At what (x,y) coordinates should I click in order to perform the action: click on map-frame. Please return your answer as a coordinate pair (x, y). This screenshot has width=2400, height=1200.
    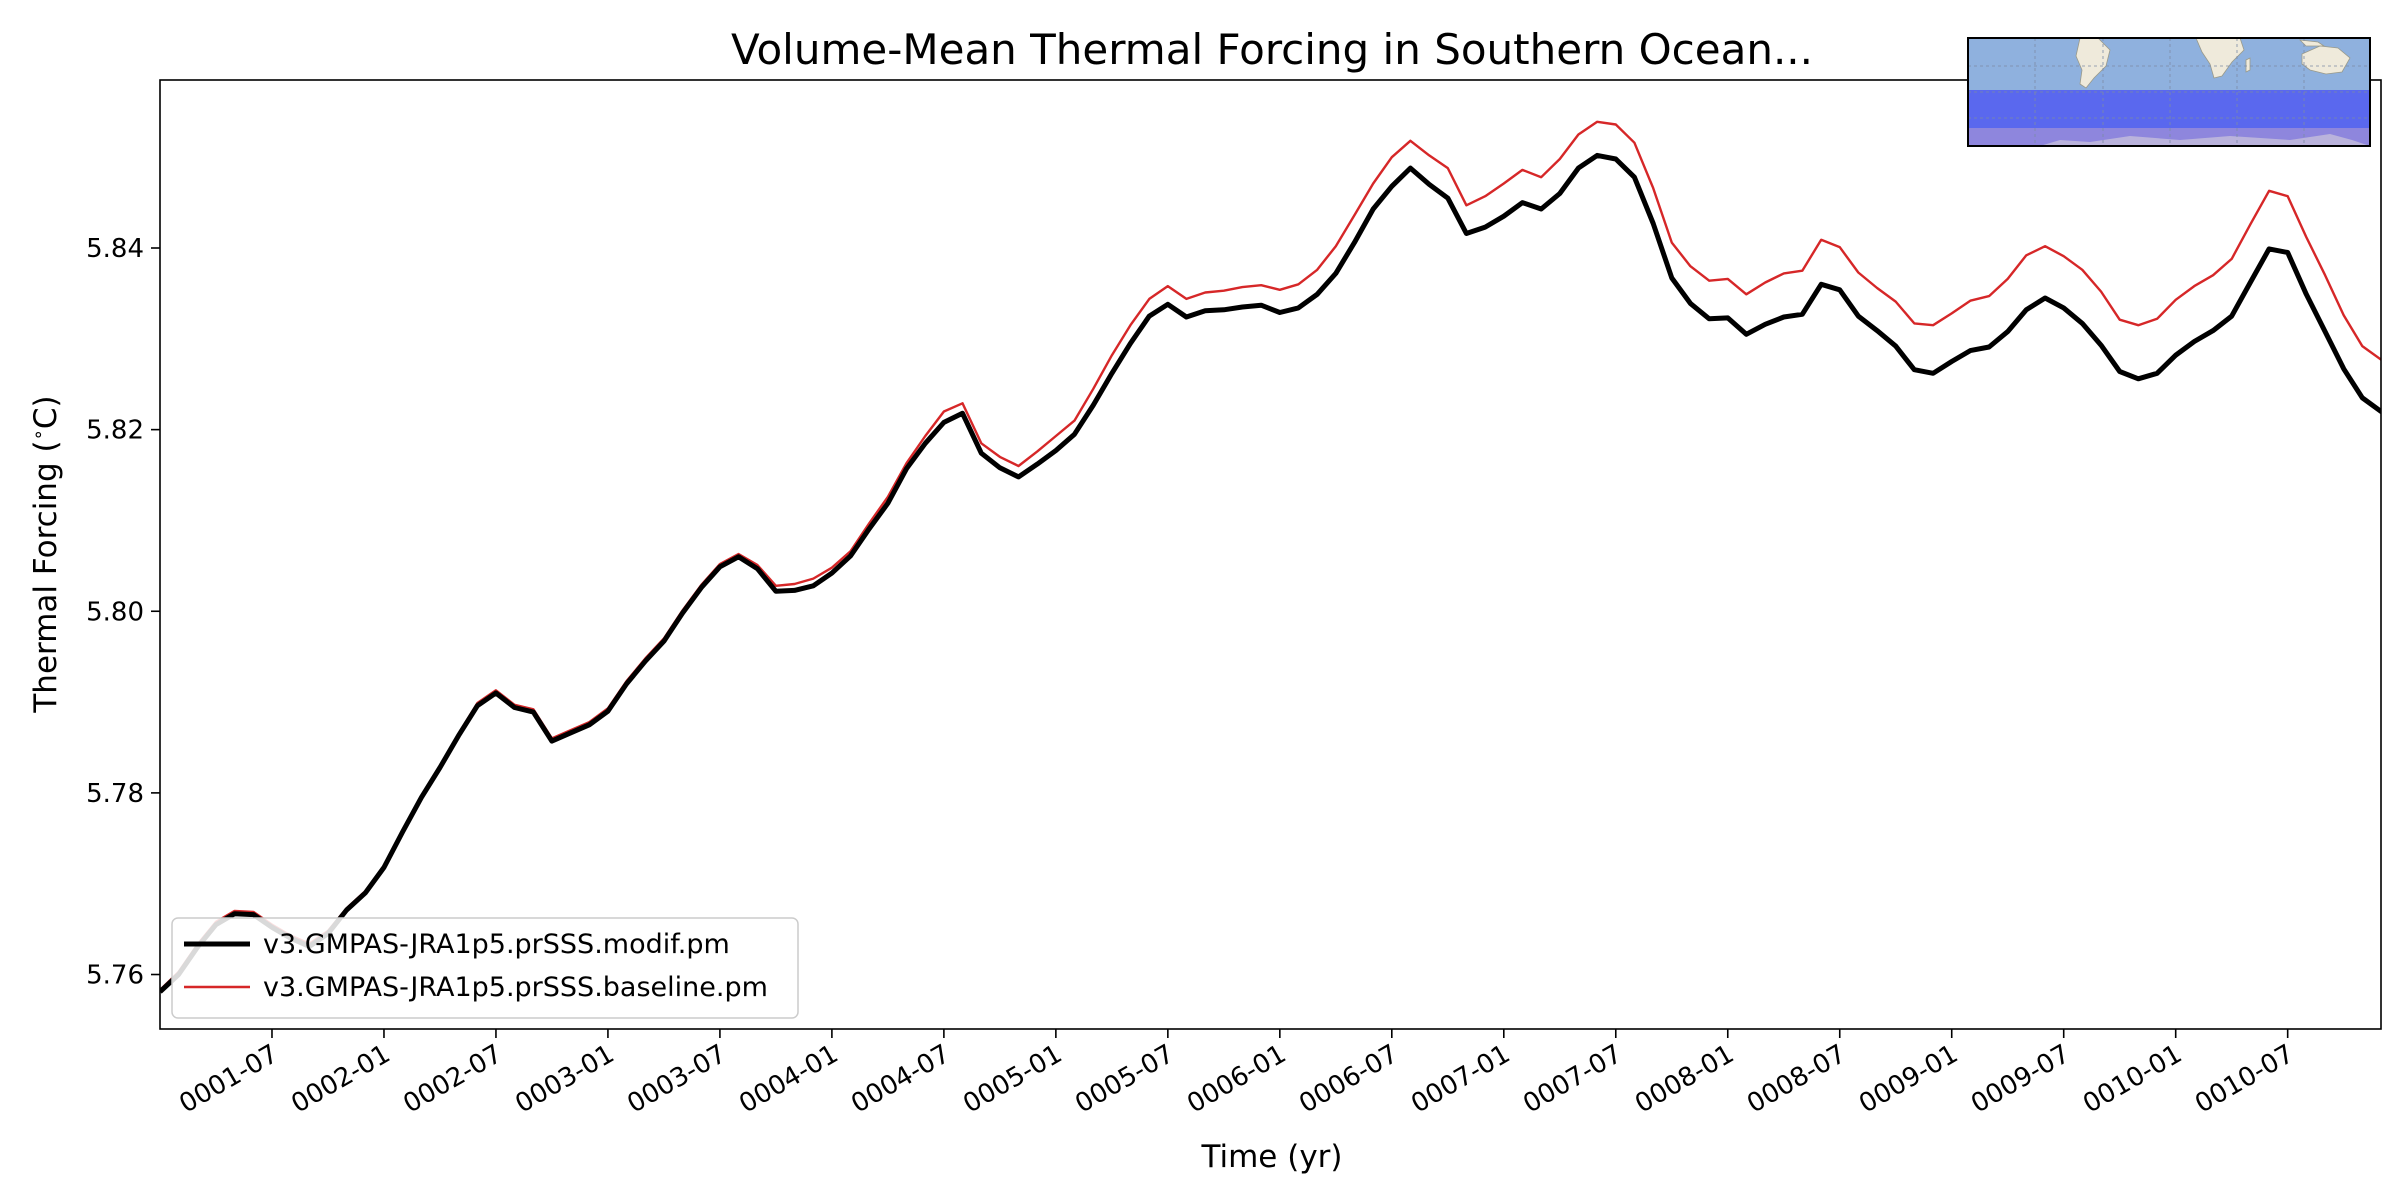
    Looking at the image, I should click on (2169, 92).